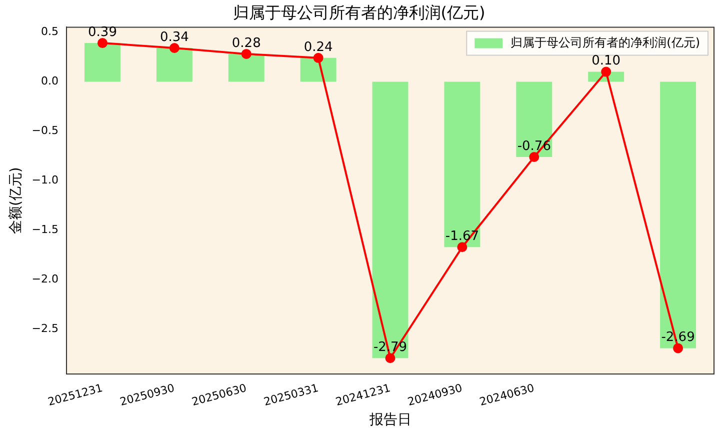  I want to click on y-tick-label: −1.5, so click(45, 229).